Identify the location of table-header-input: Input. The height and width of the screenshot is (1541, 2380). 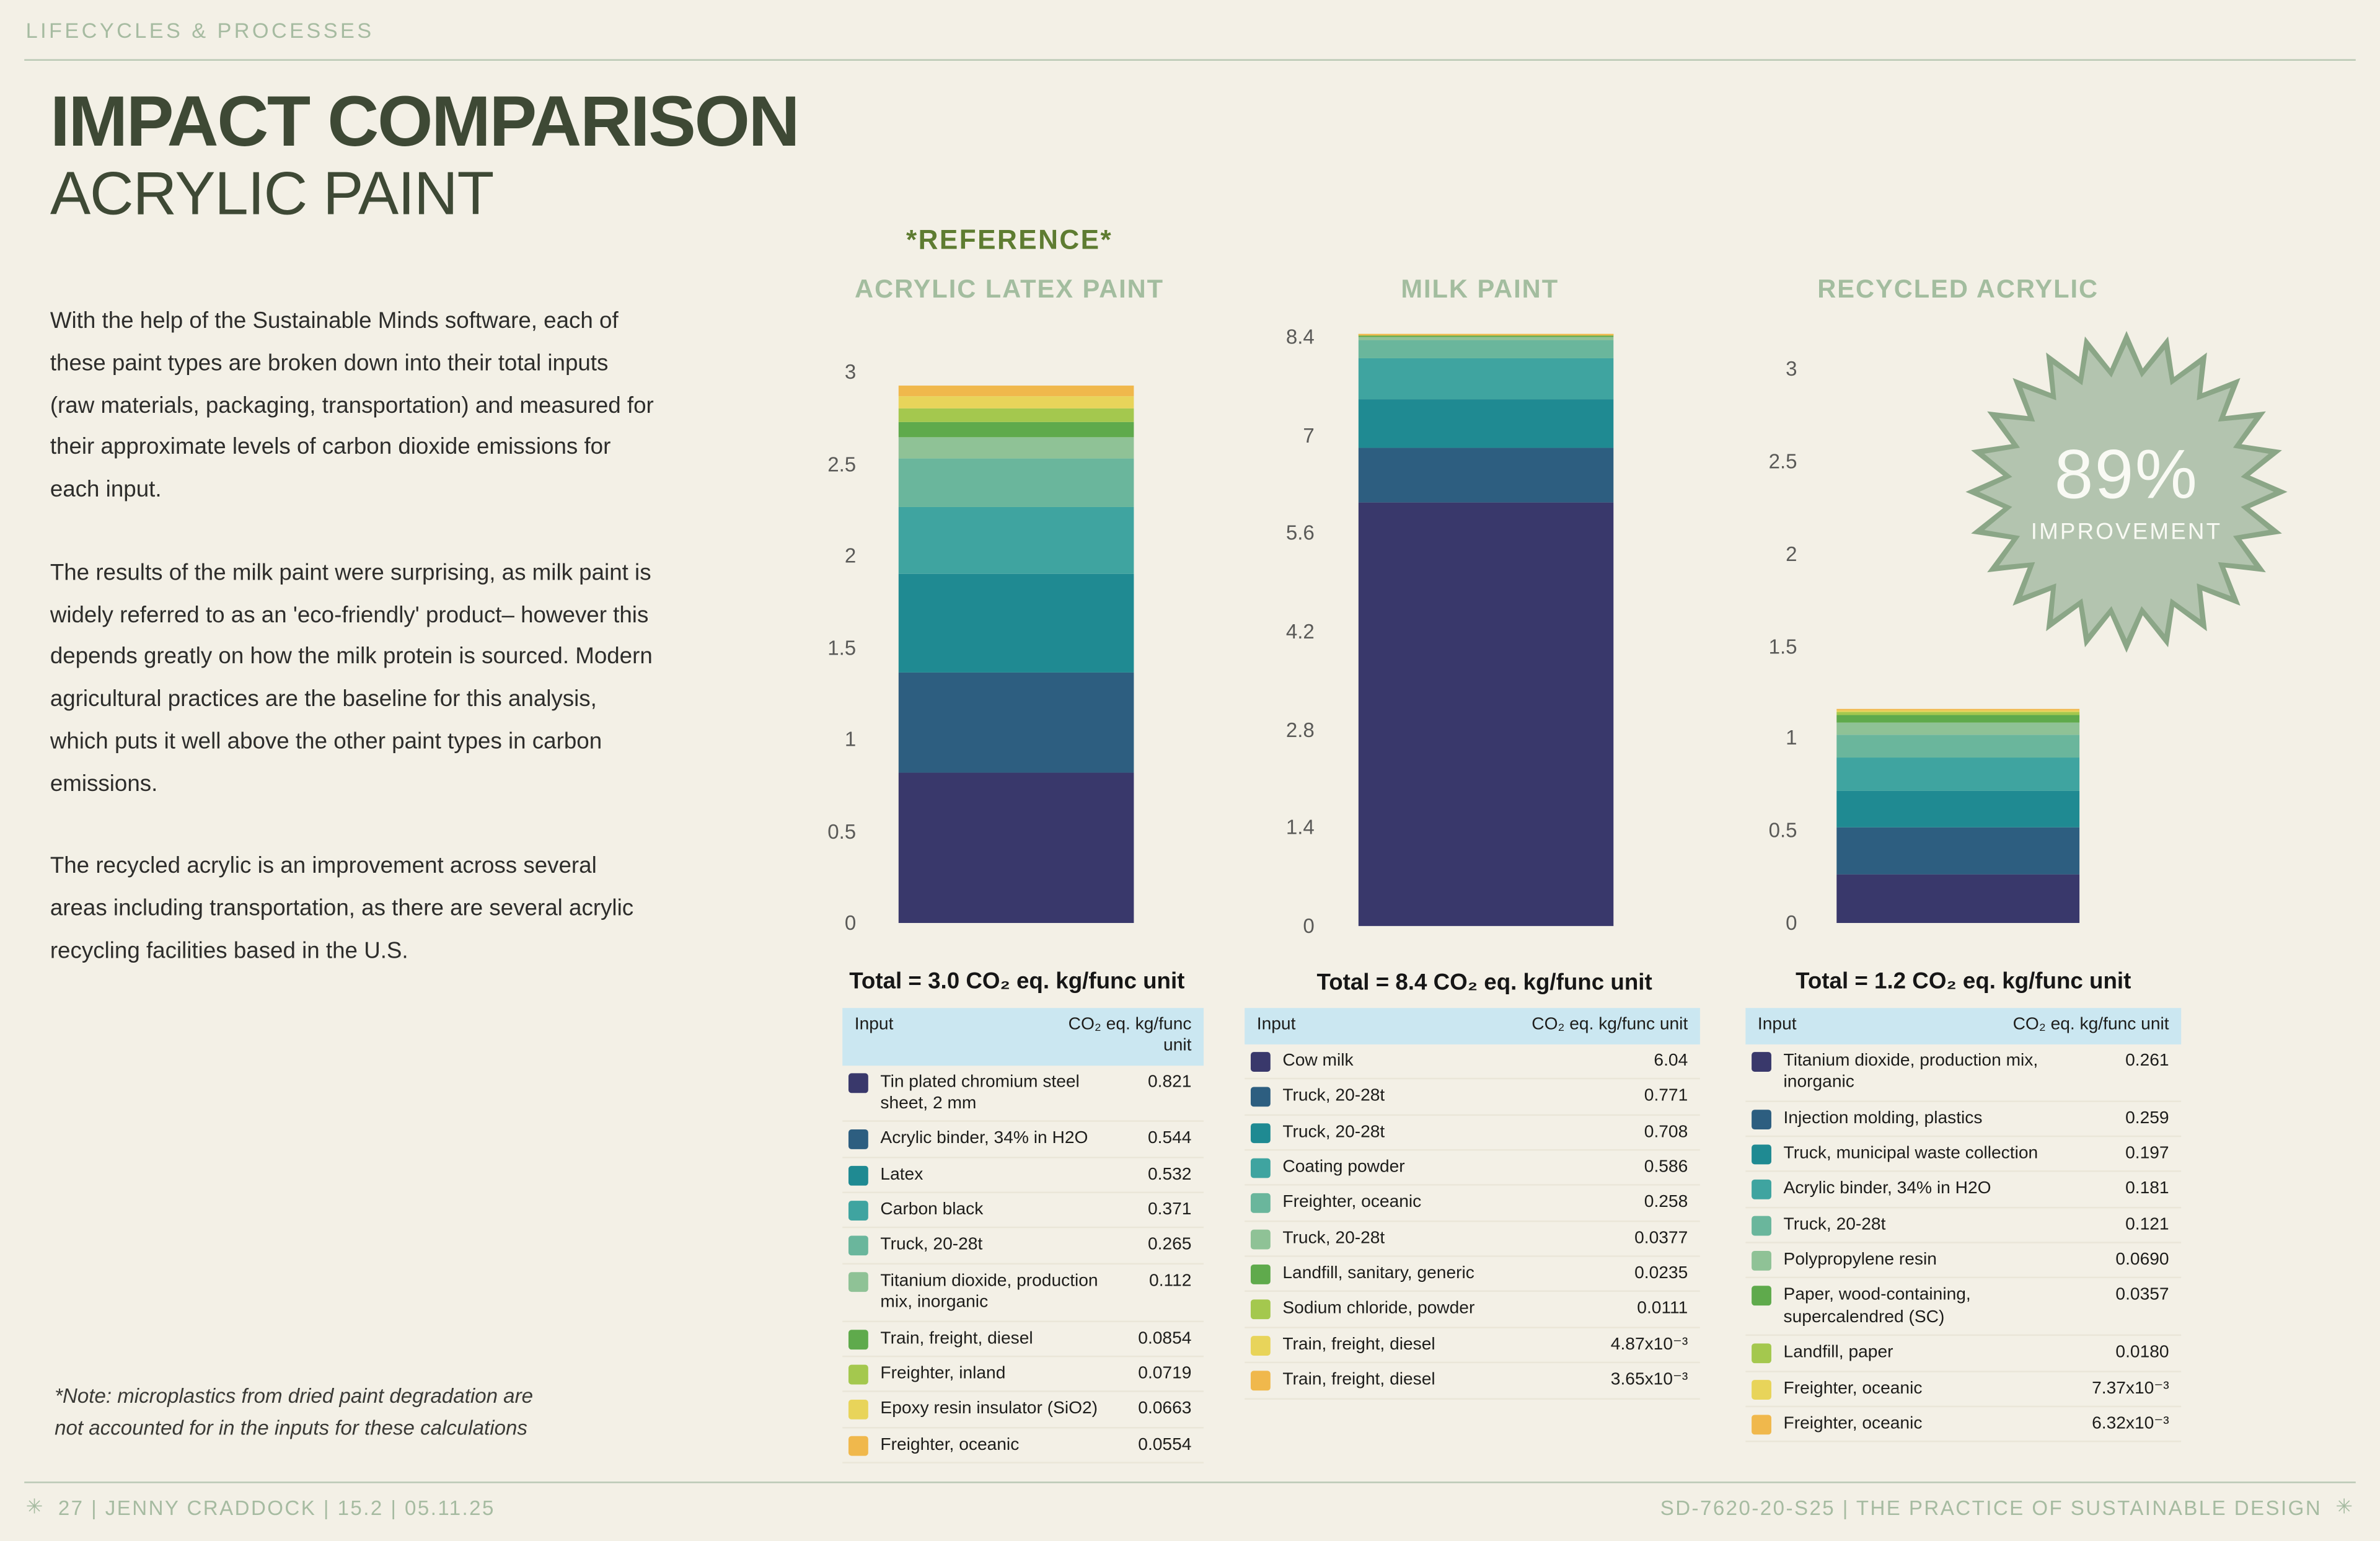
(874, 1036).